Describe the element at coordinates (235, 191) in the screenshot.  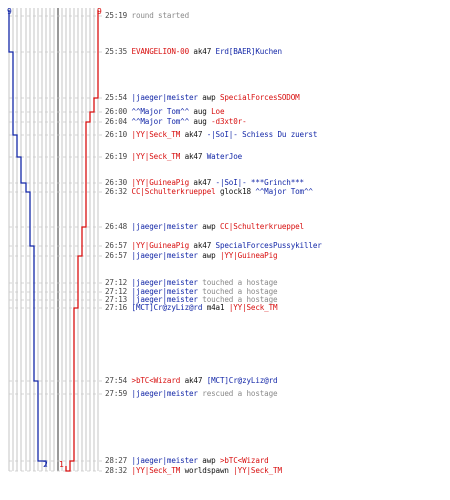
I see `weapon-name: glock18` at that location.